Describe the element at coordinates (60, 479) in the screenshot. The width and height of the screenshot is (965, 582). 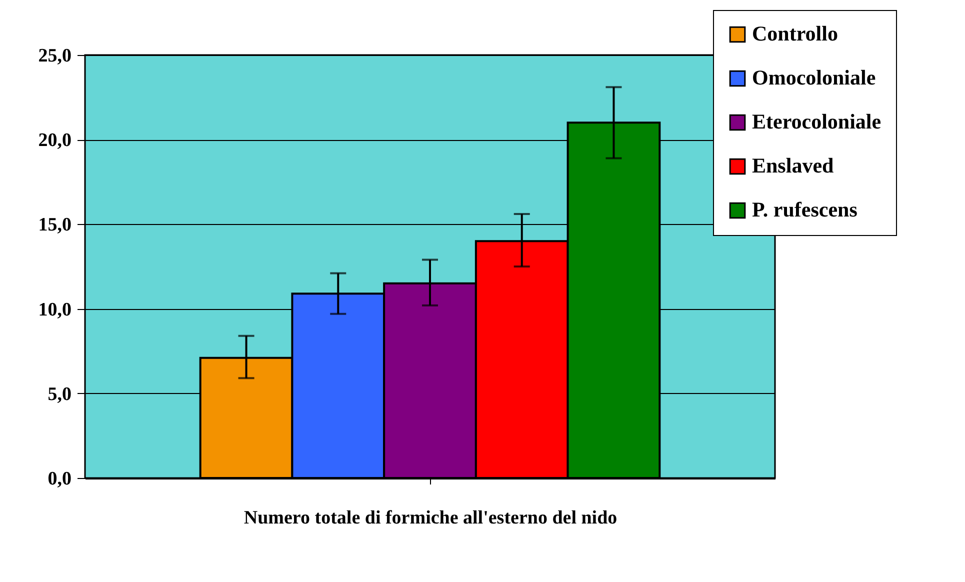
I see `y-tick-label: 0,0` at that location.